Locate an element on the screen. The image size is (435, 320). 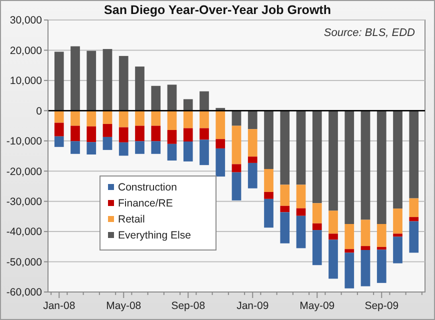
y-tick-label: -40,000 is located at coordinates (24, 232).